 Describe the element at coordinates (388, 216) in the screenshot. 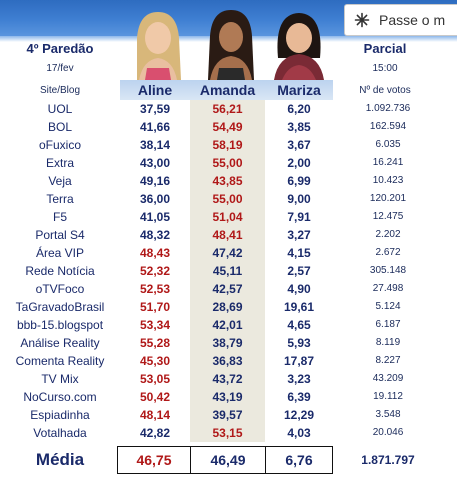

I see `votes-cell: 12.475` at that location.